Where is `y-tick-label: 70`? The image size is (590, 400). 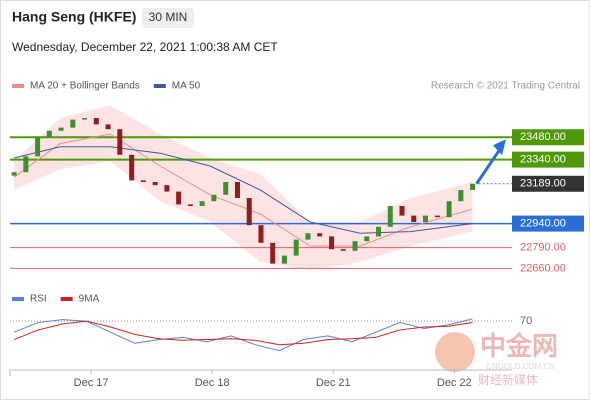
y-tick-label: 70 is located at coordinates (526, 321).